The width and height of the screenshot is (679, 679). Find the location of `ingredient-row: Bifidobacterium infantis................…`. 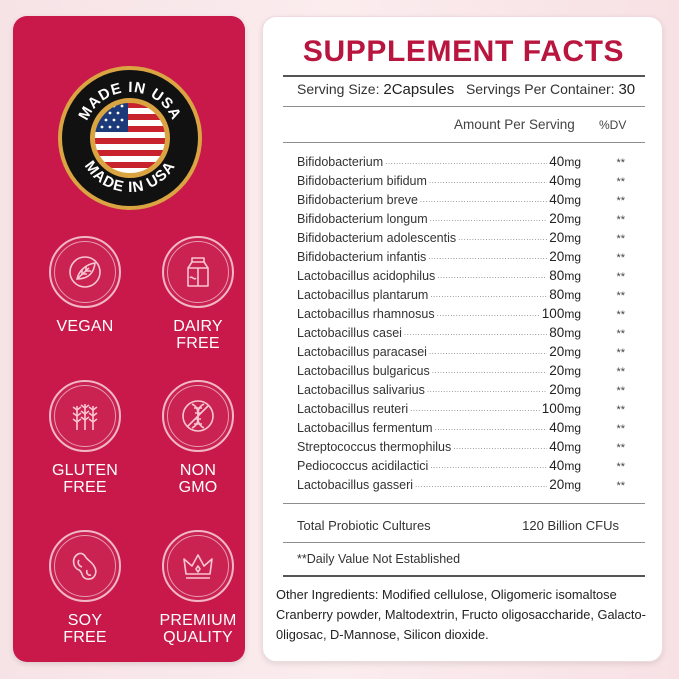

ingredient-row: Bifidobacterium infantis................… is located at coordinates (462, 258).